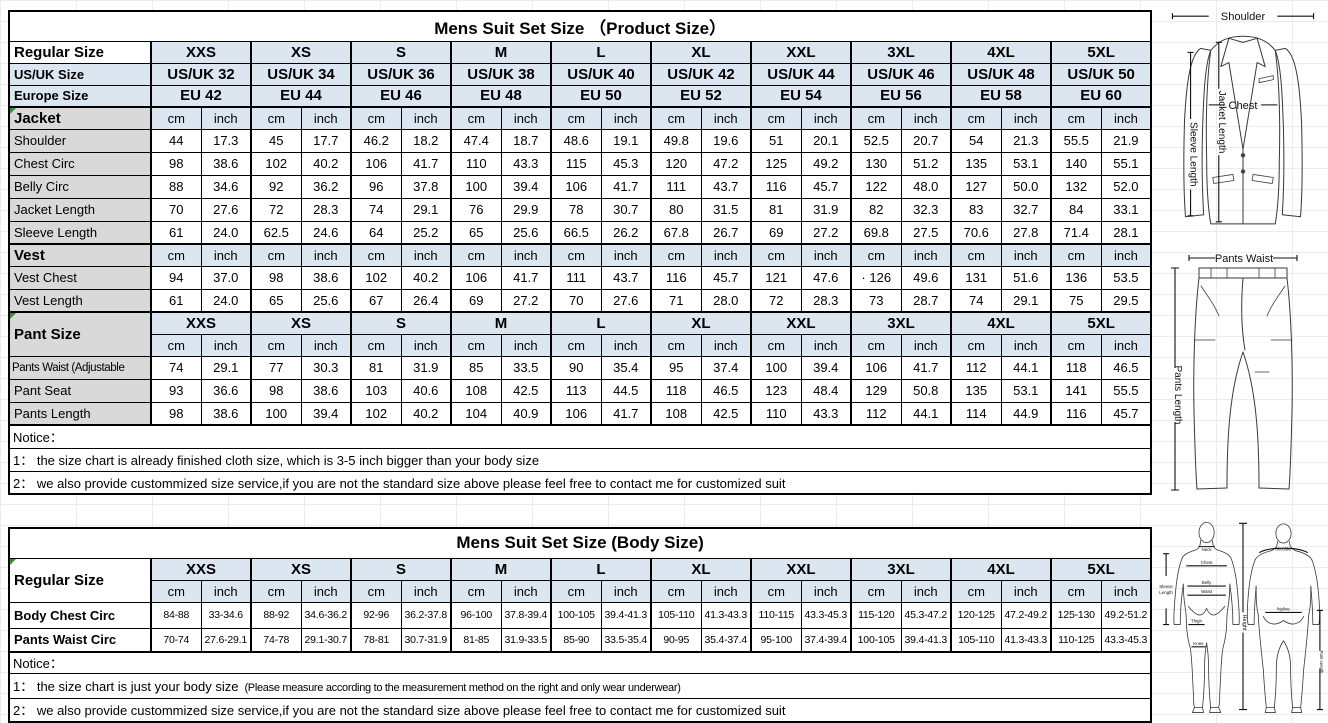 The image size is (1328, 723). I want to click on data-cell: 93, so click(176, 390).